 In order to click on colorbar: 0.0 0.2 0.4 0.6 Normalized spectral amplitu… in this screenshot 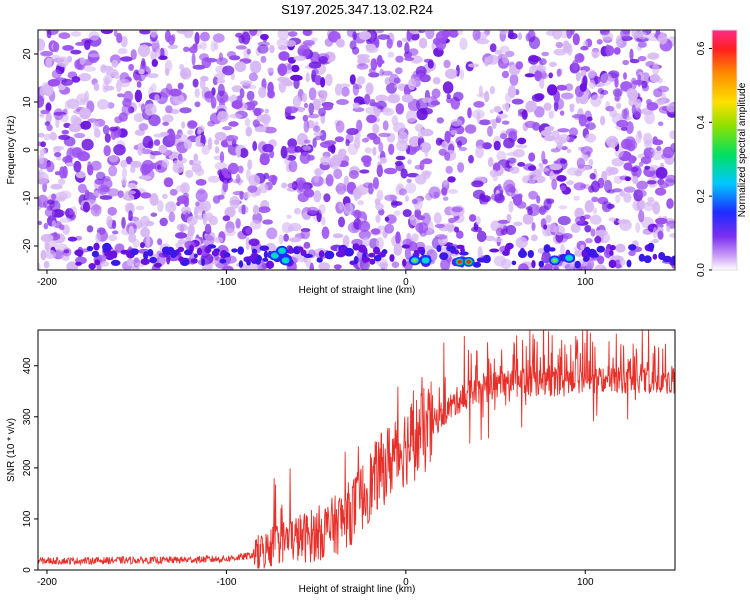, I will do `click(722, 153)`.